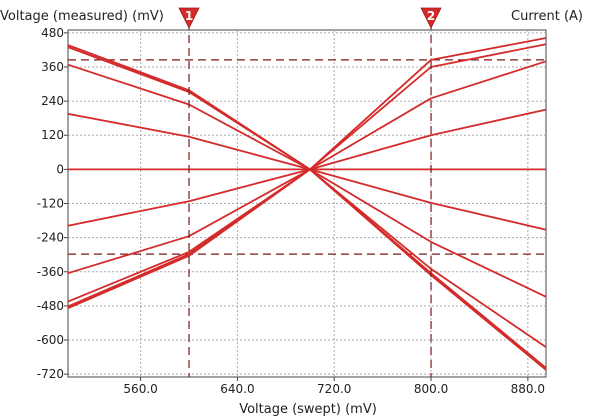 The height and width of the screenshot is (420, 616). What do you see at coordinates (334, 389) in the screenshot?
I see `x-tick-label: 720.0` at bounding box center [334, 389].